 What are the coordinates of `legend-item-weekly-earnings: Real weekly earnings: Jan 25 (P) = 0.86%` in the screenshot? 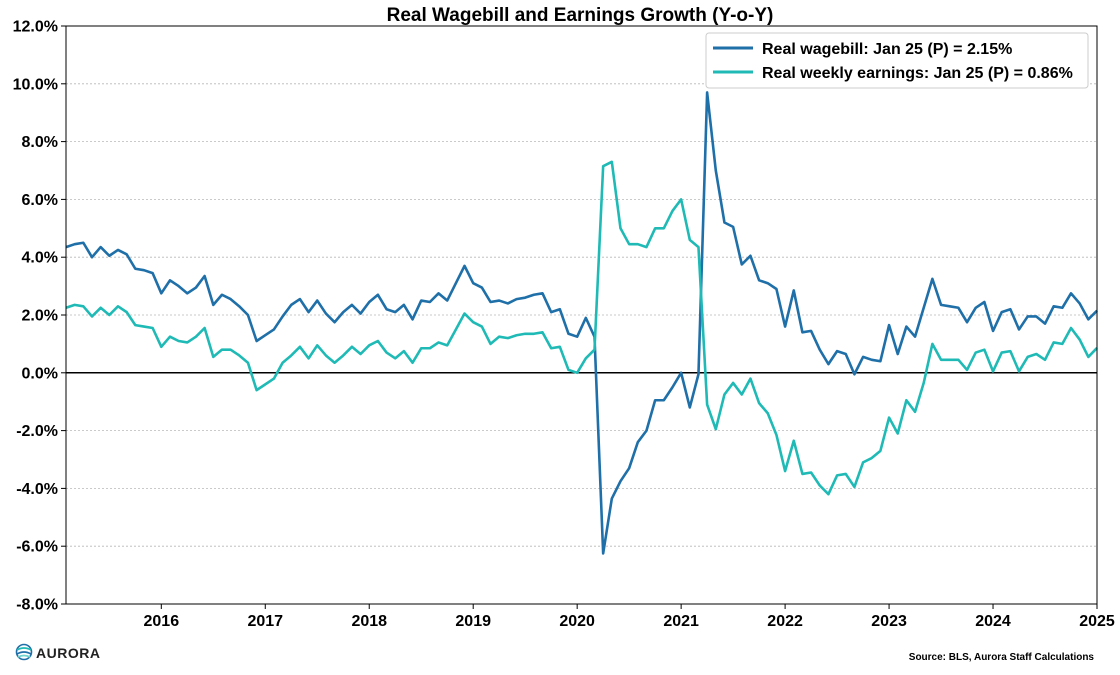 It's located at (893, 73).